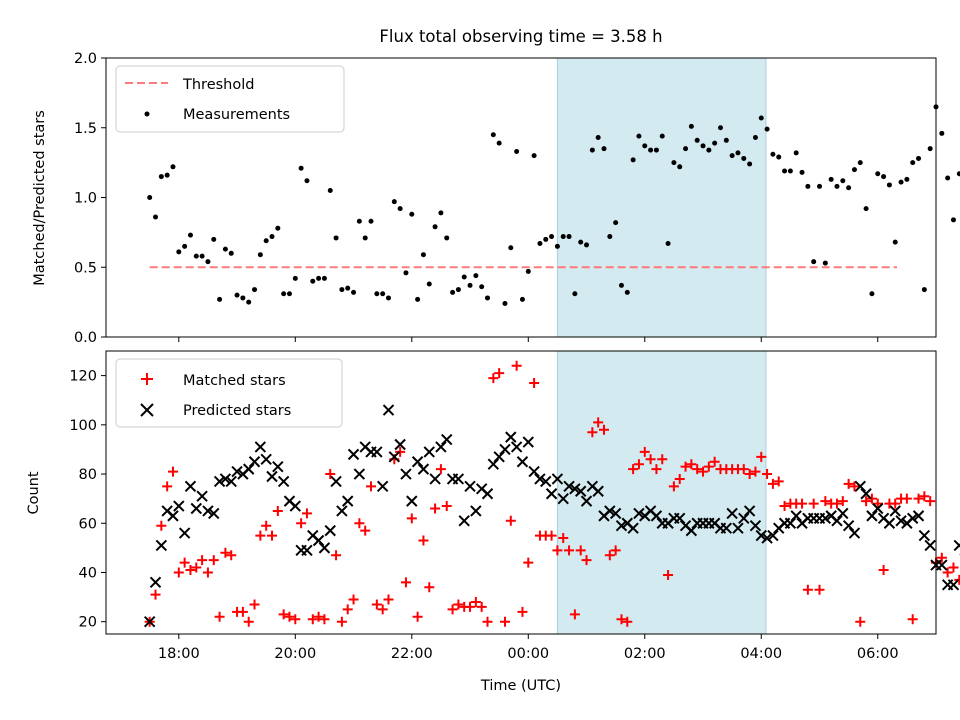 The height and width of the screenshot is (720, 960). Describe the element at coordinates (645, 654) in the screenshot. I see `count-x-tick-label: 02:00` at that location.